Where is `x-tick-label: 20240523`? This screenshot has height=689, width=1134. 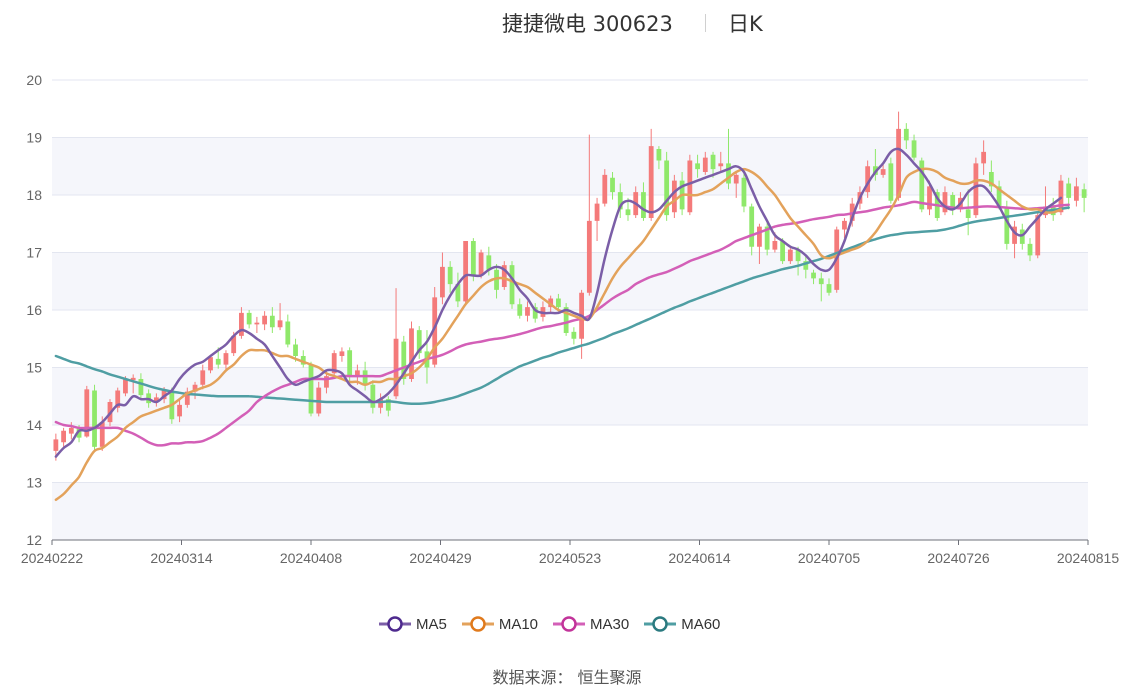
x-tick-label: 20240523 is located at coordinates (570, 558).